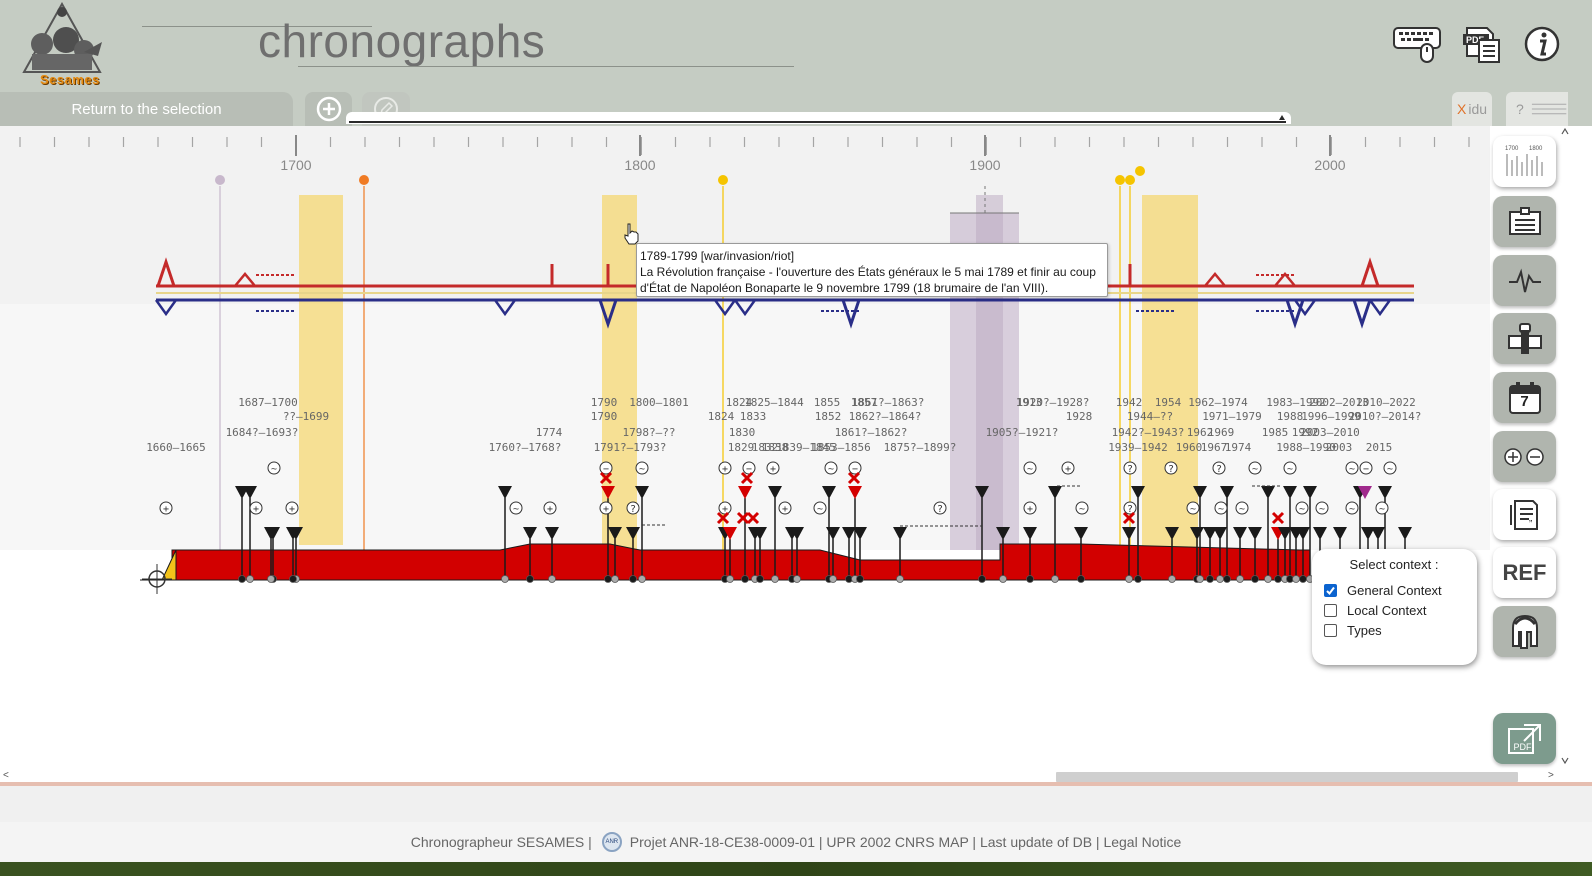 The width and height of the screenshot is (1592, 876). What do you see at coordinates (1400, 610) in the screenshot?
I see `context-local-option: Local Context` at bounding box center [1400, 610].